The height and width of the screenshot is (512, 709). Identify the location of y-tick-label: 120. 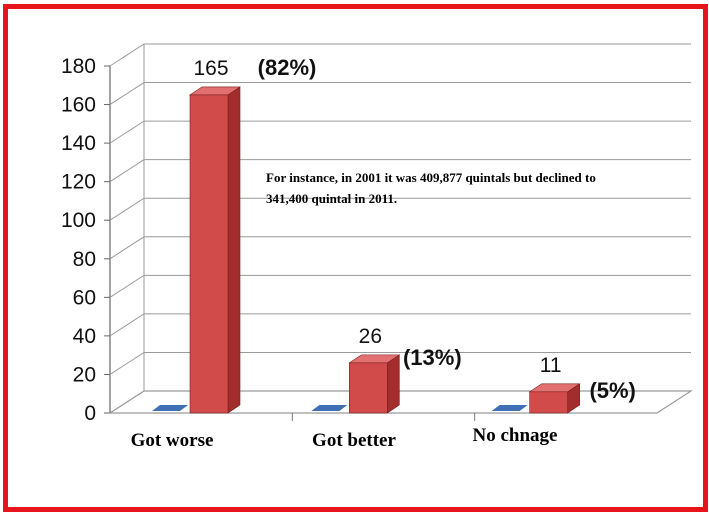
(78, 182).